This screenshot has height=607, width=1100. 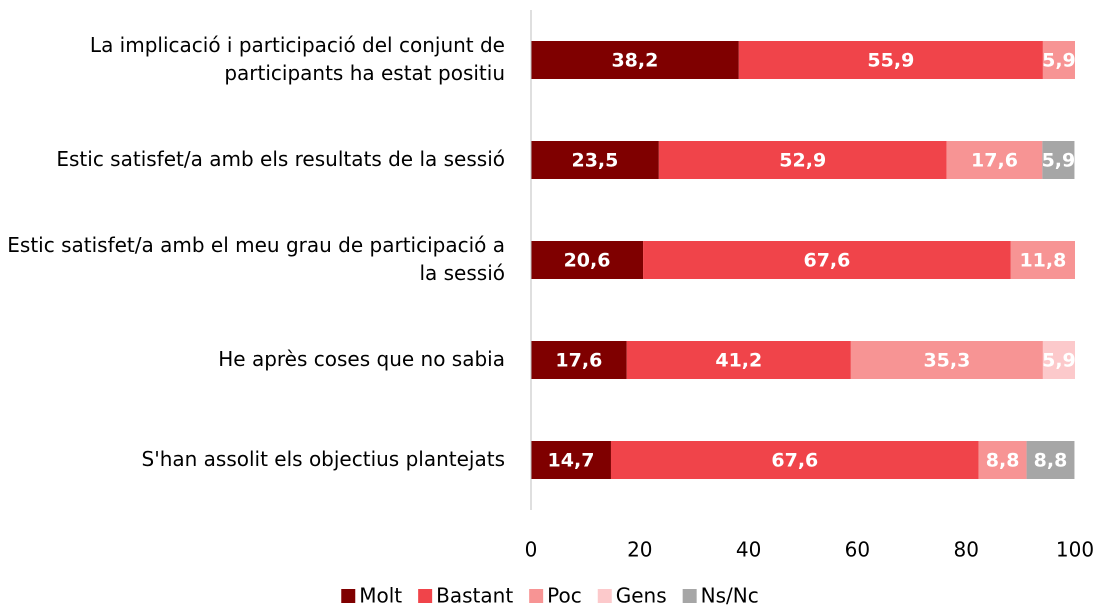 I want to click on category-label: He après coses que no sabia, so click(x=361, y=359).